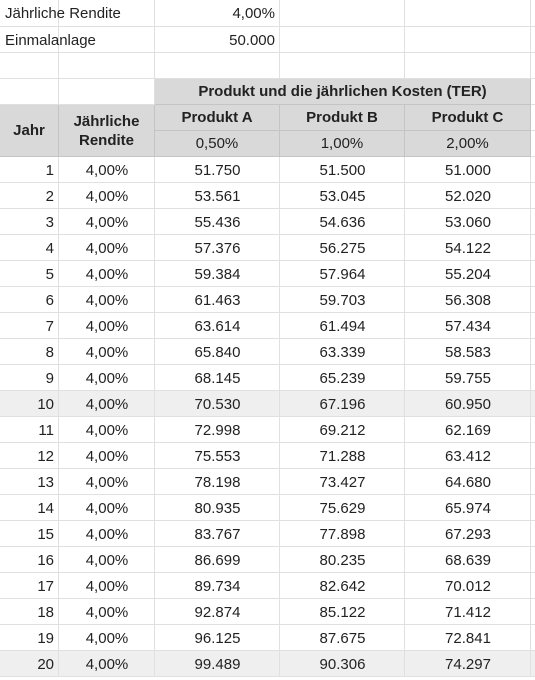 This screenshot has width=535, height=680. I want to click on year: 3, so click(49, 222).